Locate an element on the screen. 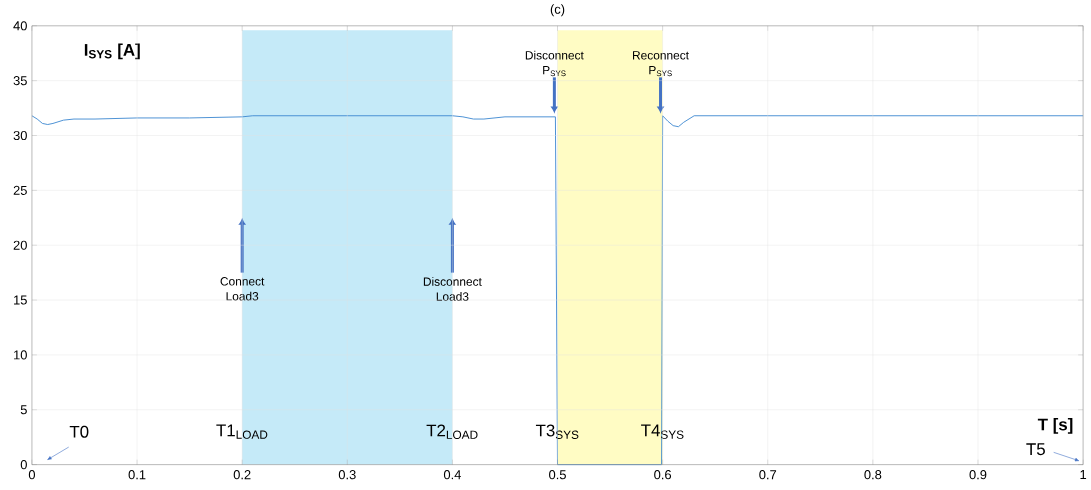  x-tick-label: 0.7 is located at coordinates (768, 475).